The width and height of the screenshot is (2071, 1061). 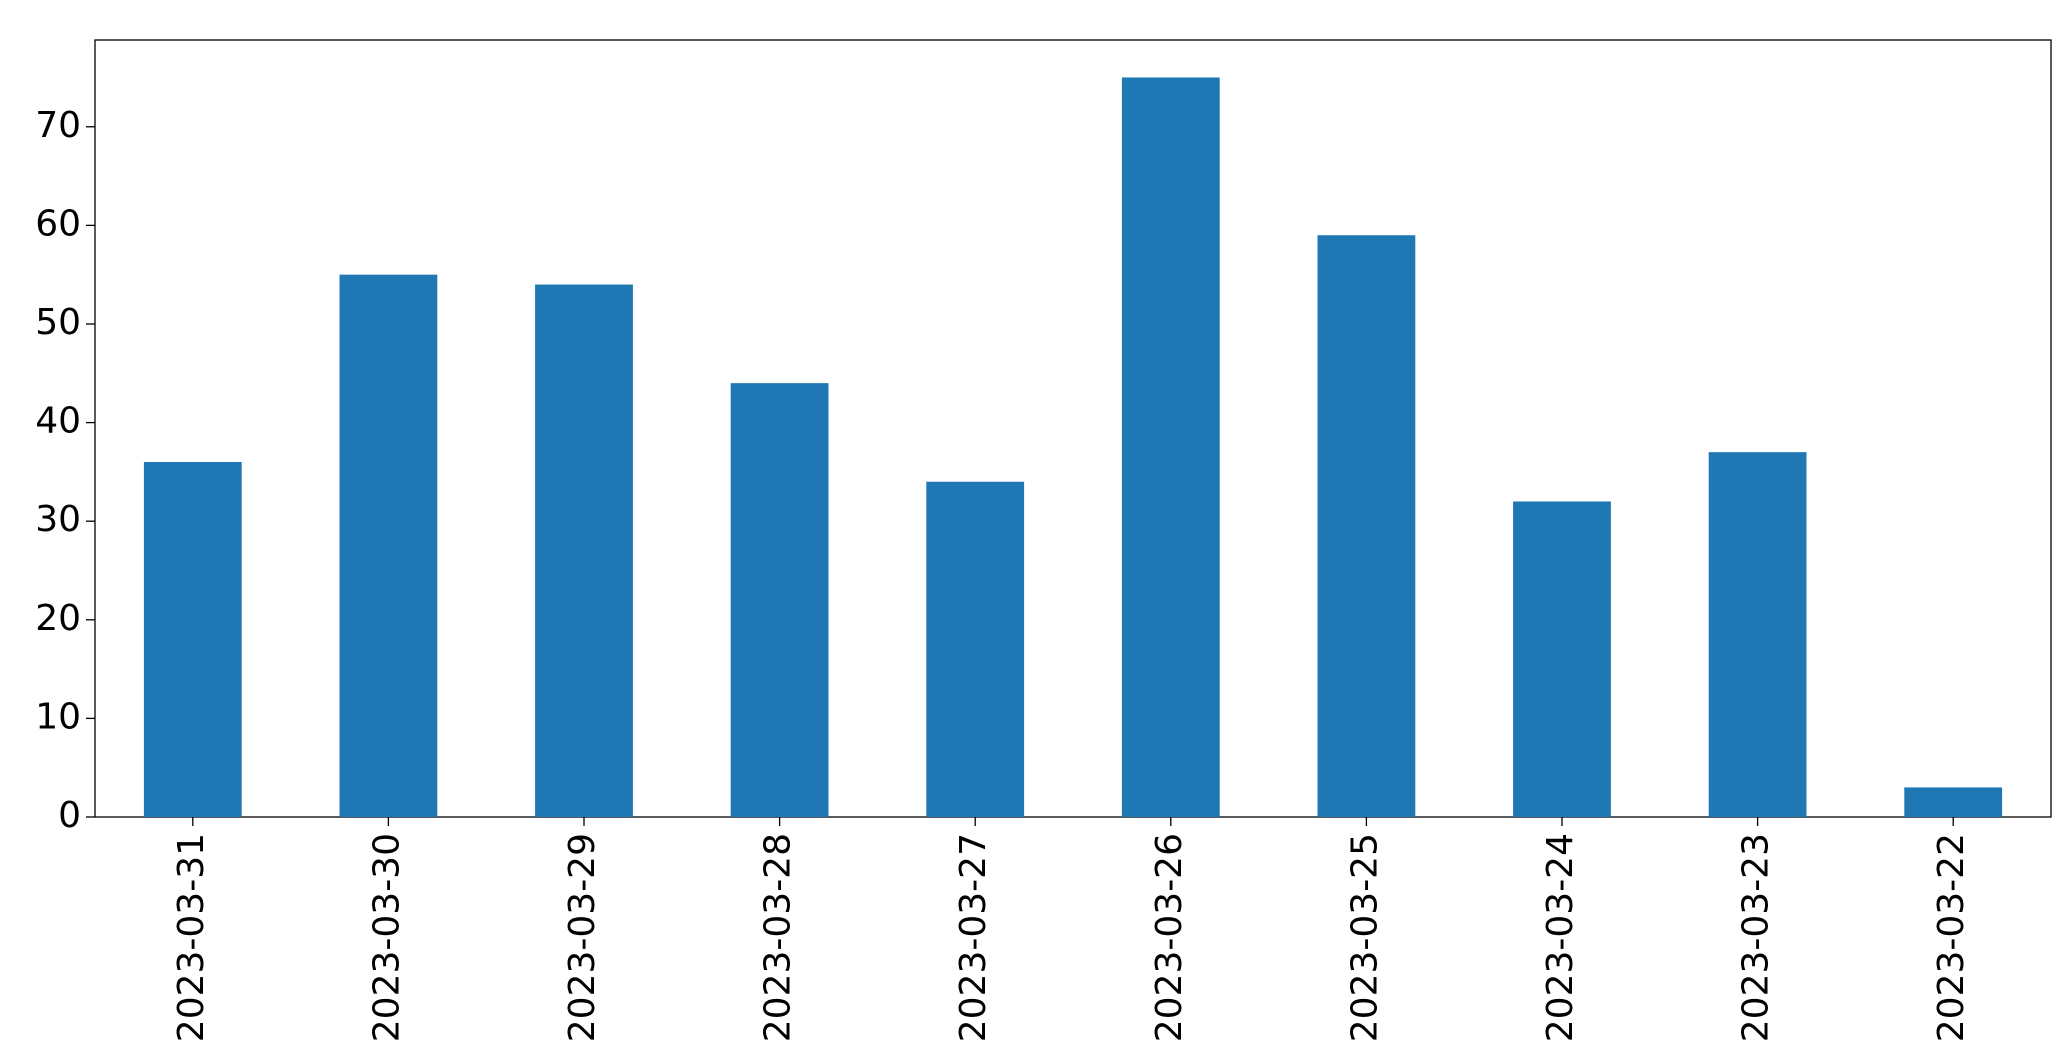 I want to click on x-tick-label: 2023-03-28, so click(x=778, y=937).